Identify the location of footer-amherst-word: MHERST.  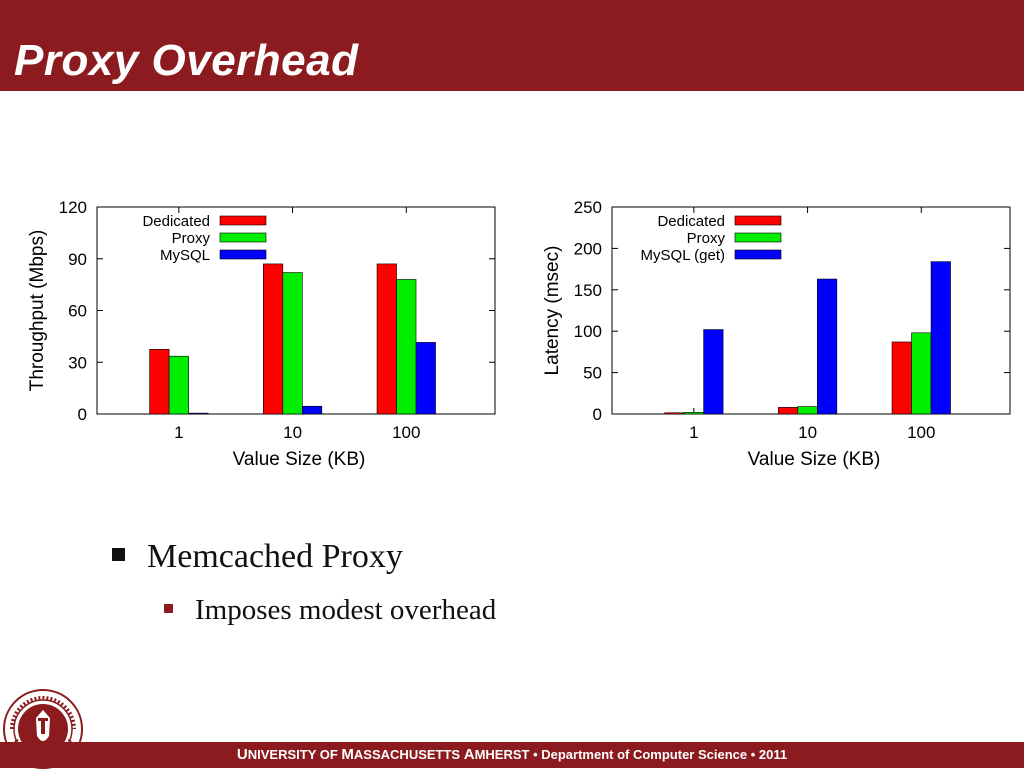
(502, 754).